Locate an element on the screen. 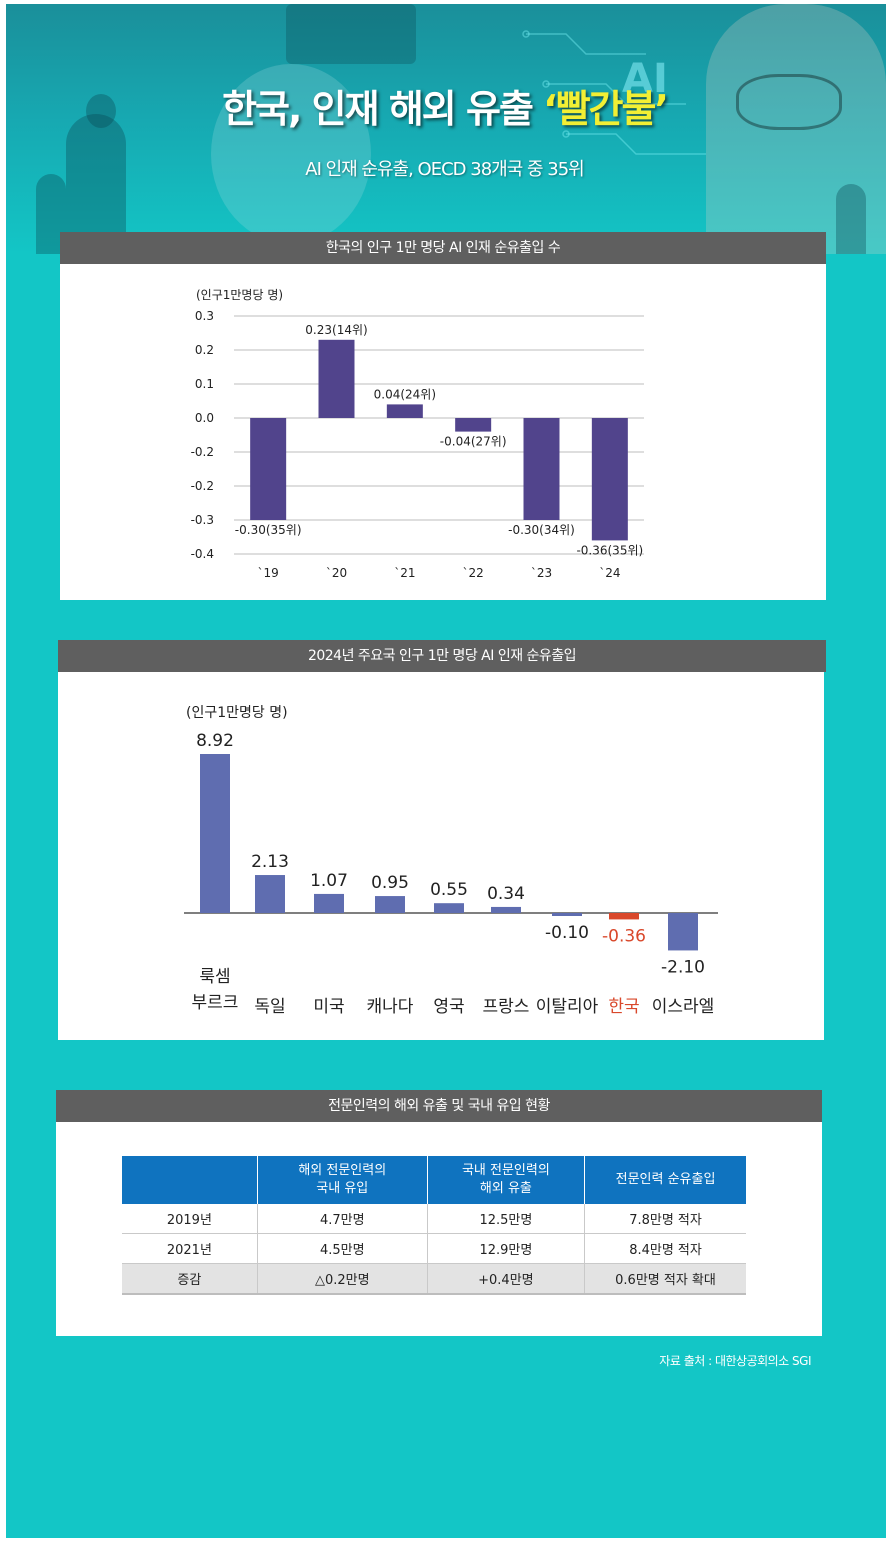  chart2-xtick: 영국 is located at coordinates (448, 1007).